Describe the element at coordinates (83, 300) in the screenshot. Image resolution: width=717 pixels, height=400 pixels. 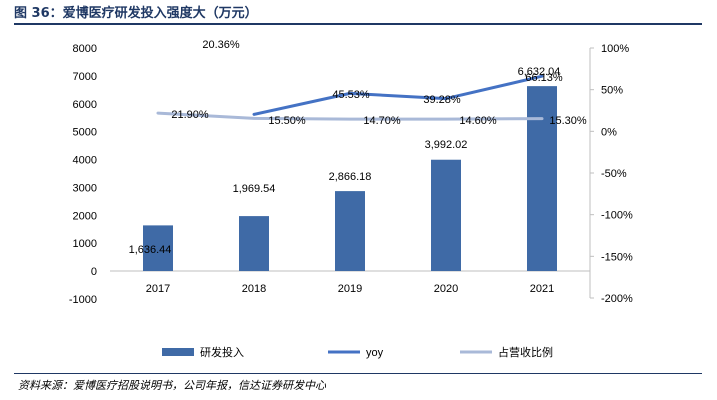
I see `left-tick-label: -1000` at that location.